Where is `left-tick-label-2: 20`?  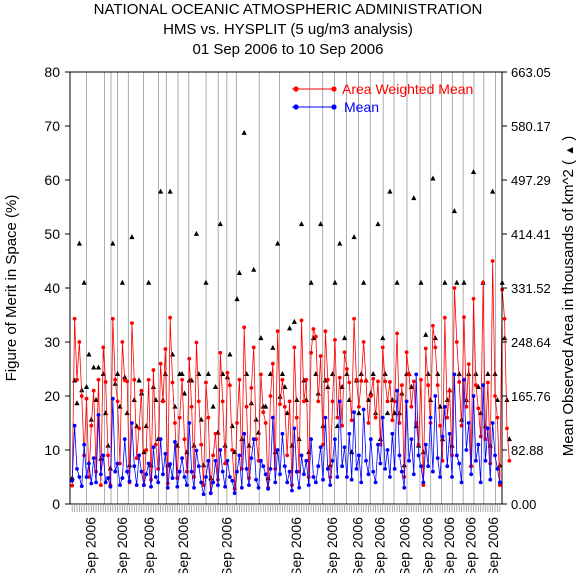
left-tick-label-2: 20 is located at coordinates (52, 396).